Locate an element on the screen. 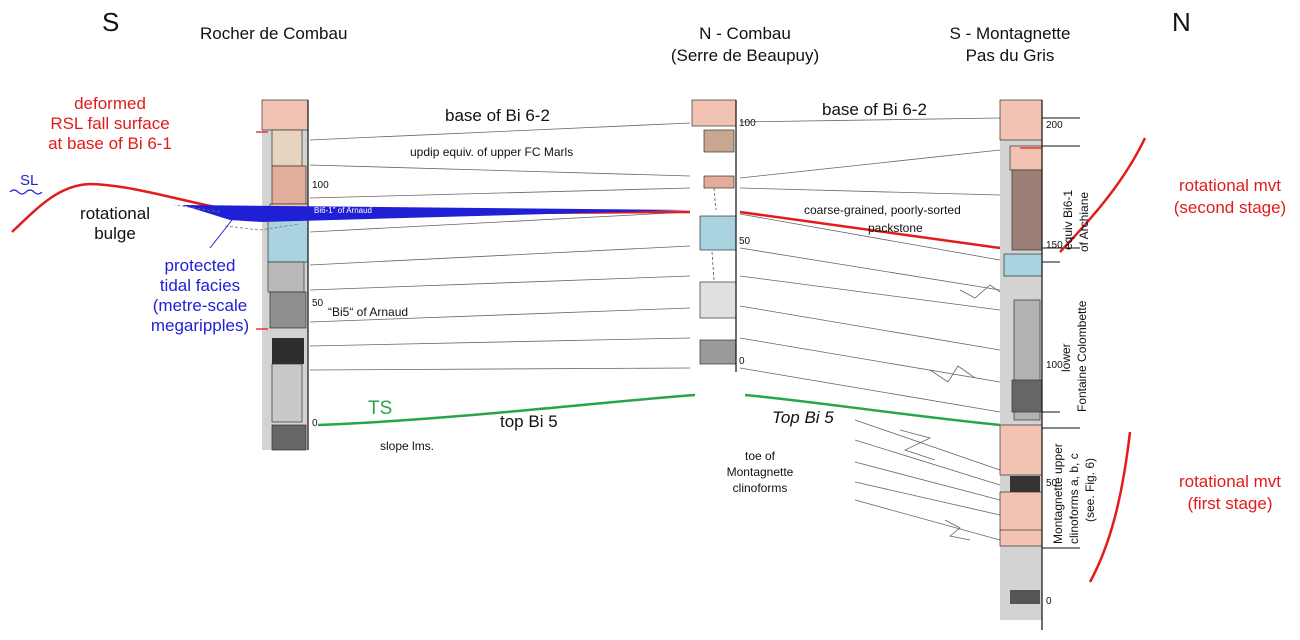  base-bi62-left: base of Bi 6-2 is located at coordinates (497, 115).